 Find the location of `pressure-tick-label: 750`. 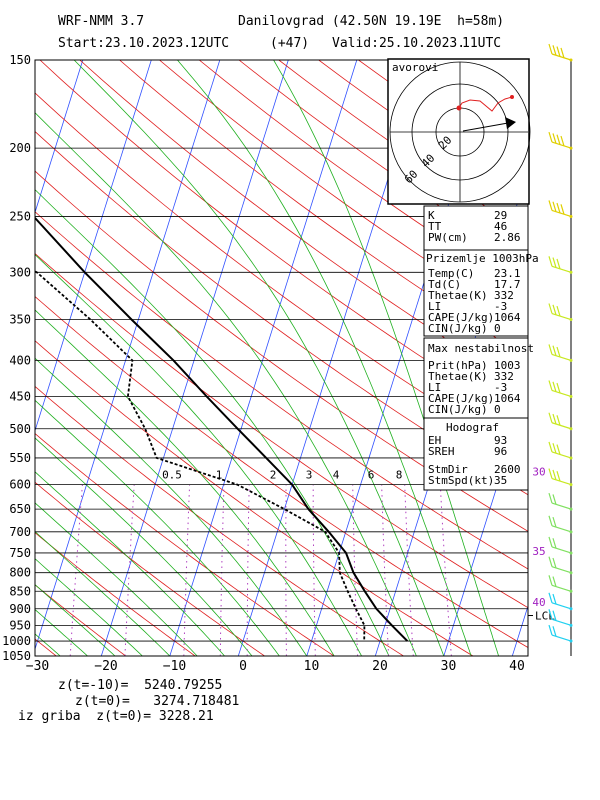

pressure-tick-label: 750 is located at coordinates (20, 553).